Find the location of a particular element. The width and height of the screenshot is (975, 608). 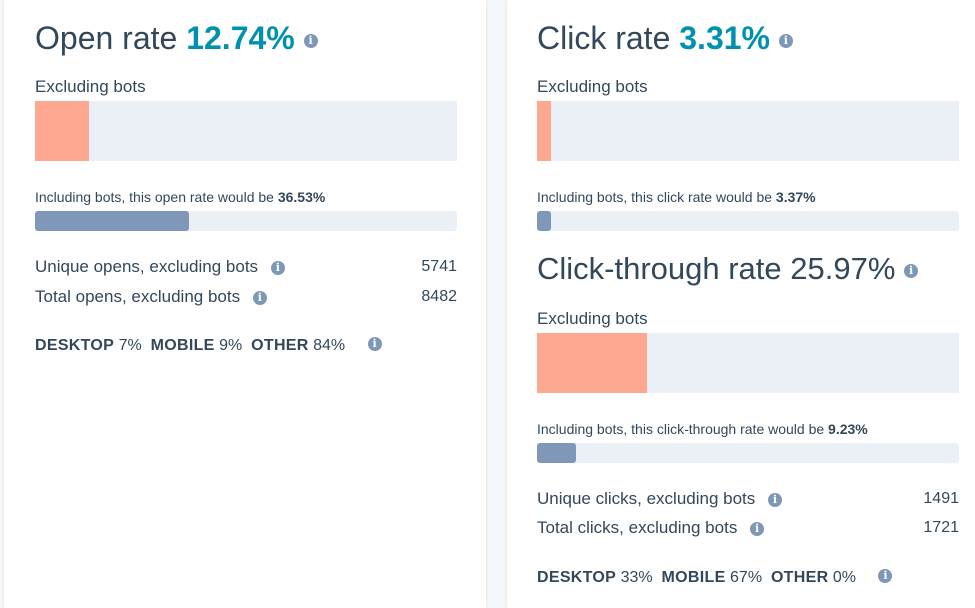

open-device-breakdown: DESKTOP 7% MOBILE 9% OTHER 84% i is located at coordinates (208, 345).